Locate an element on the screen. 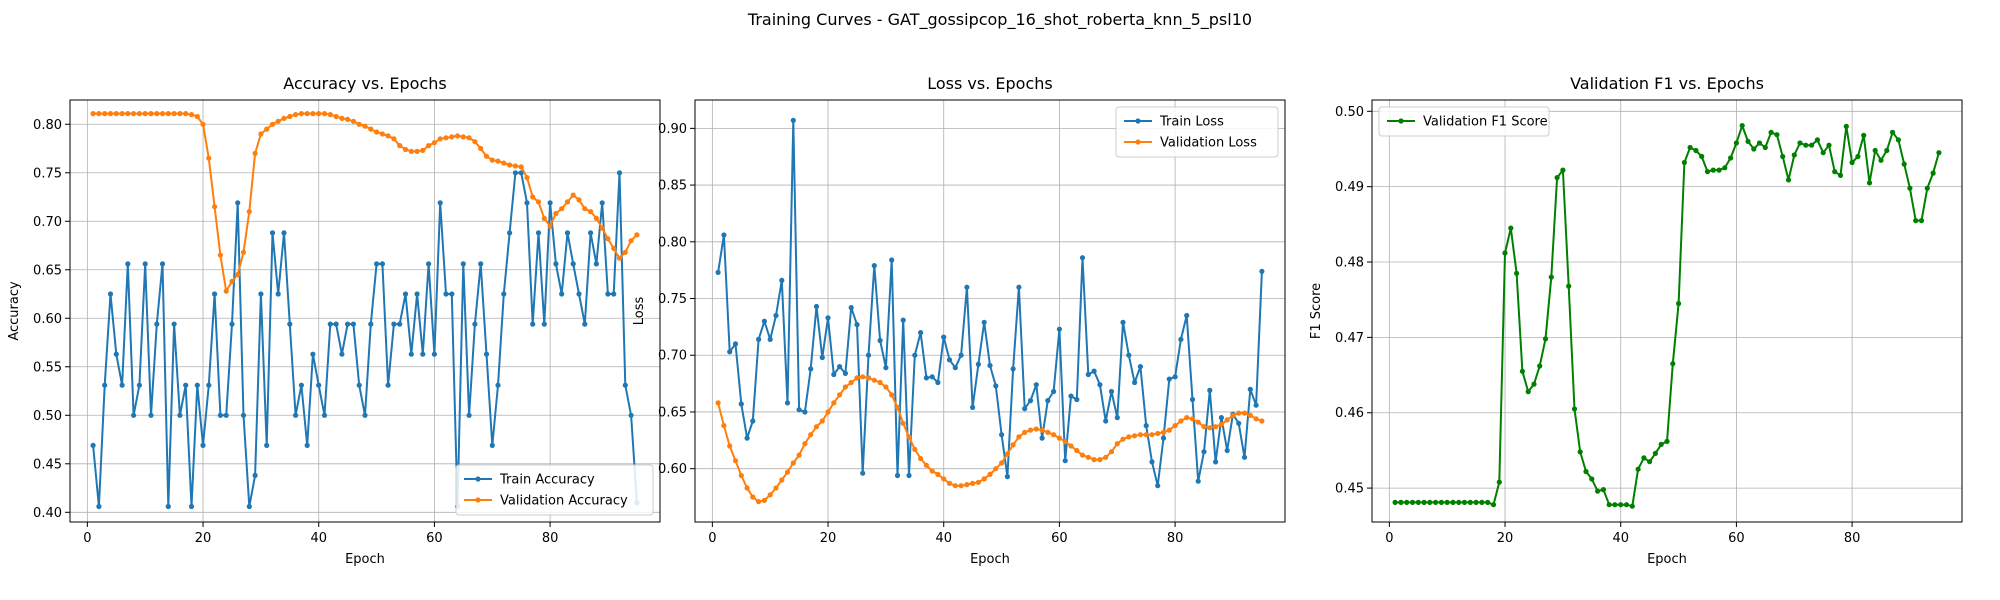  y-tick-label: 0.60 is located at coordinates (672, 469).